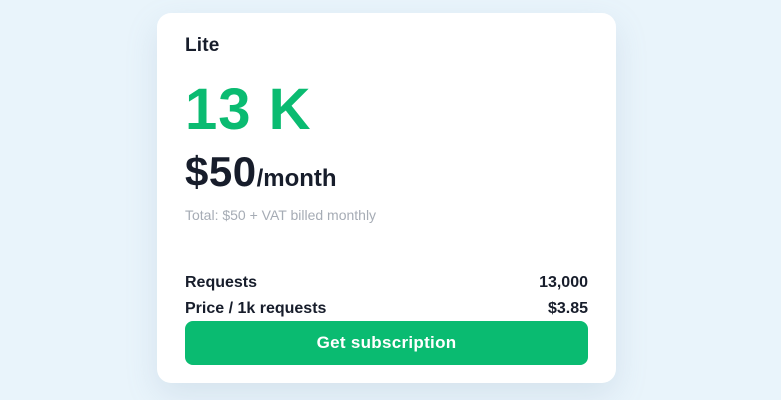 This screenshot has width=781, height=400. Describe the element at coordinates (386, 283) in the screenshot. I see `spec-row-requests: Requests 13,000` at that location.